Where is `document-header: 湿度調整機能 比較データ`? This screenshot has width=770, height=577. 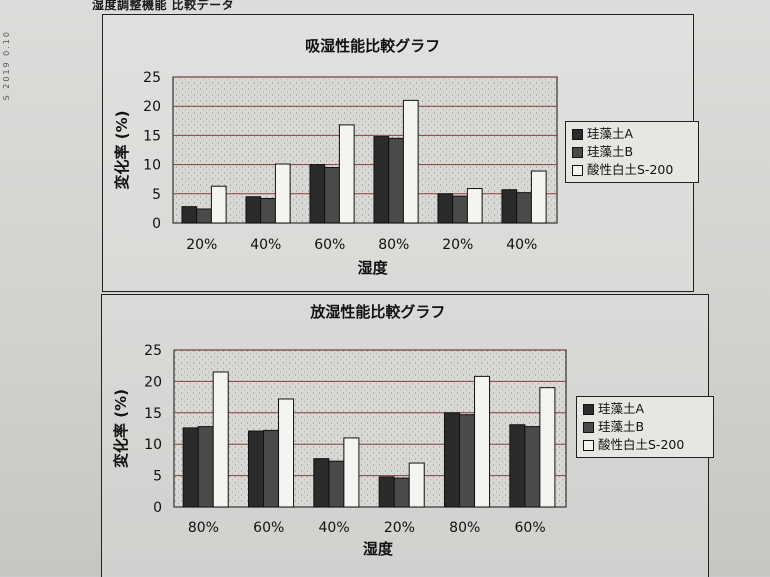 document-header: 湿度調整機能 比較データ is located at coordinates (163, 6).